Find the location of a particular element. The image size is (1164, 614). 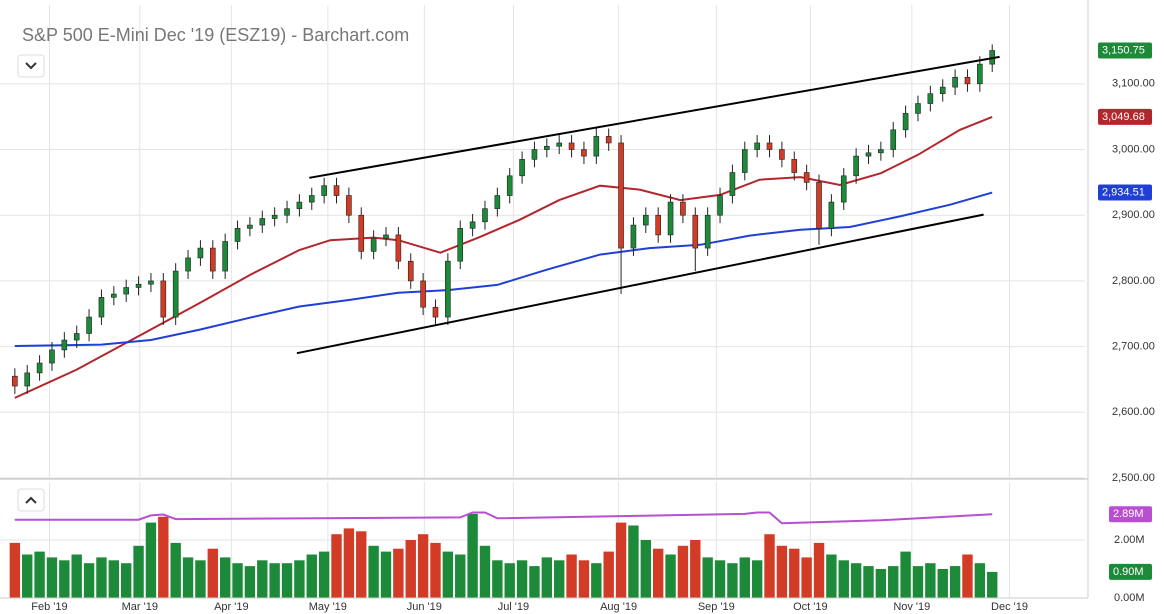

collapse-volume-button is located at coordinates (31, 500).